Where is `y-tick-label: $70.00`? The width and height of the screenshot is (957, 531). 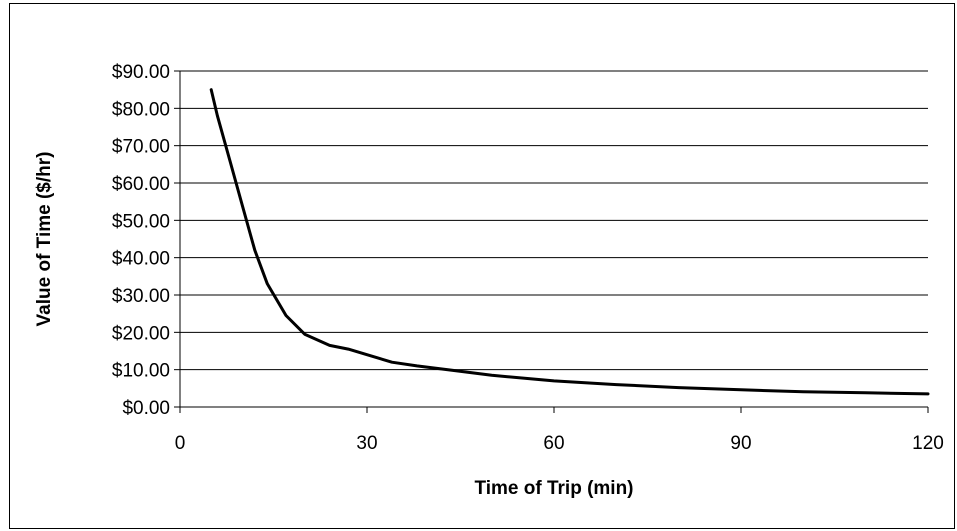
y-tick-label: $70.00 is located at coordinates (141, 147).